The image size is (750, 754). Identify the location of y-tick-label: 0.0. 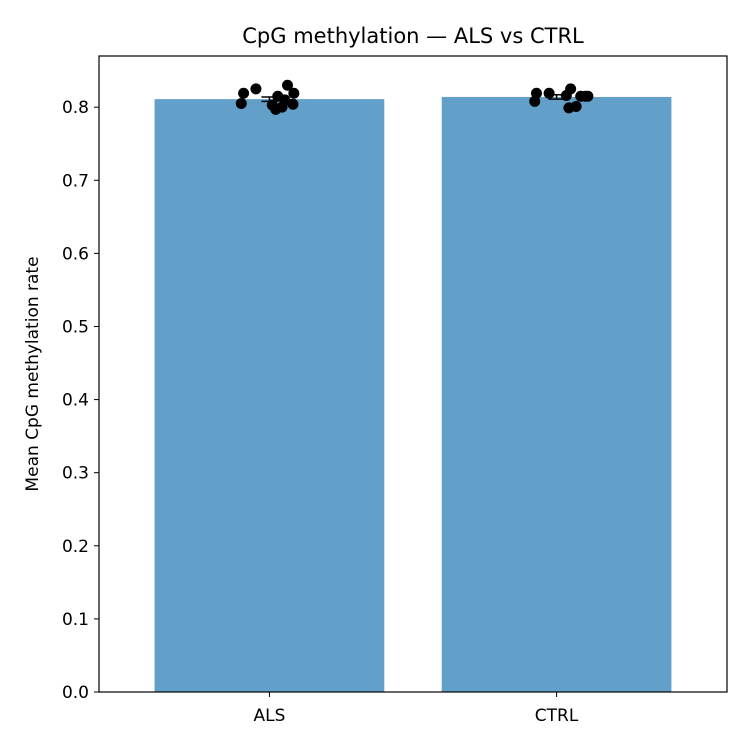
(75, 693).